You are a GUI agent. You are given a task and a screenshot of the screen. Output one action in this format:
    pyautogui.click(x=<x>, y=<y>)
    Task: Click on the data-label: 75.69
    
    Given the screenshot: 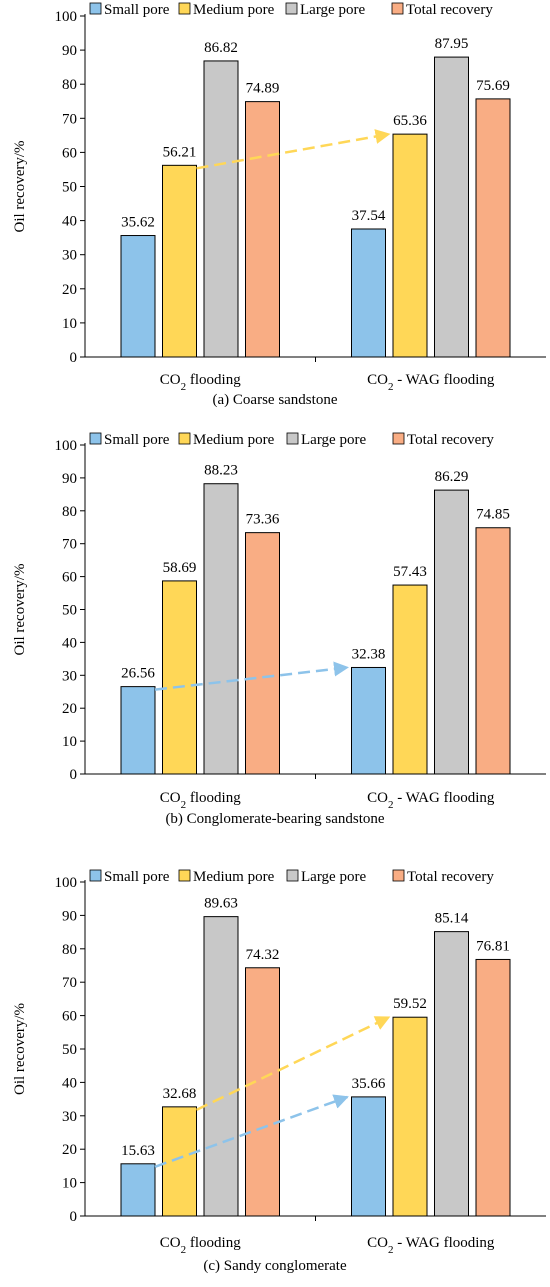 What is the action you would take?
    pyautogui.click(x=493, y=86)
    